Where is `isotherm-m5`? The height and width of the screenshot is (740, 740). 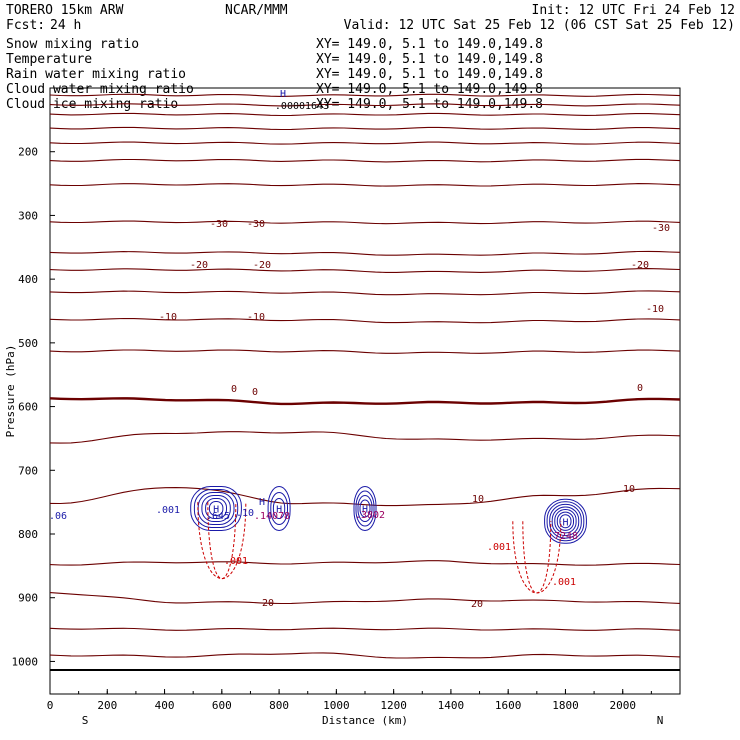 isotherm-m5 is located at coordinates (365, 351).